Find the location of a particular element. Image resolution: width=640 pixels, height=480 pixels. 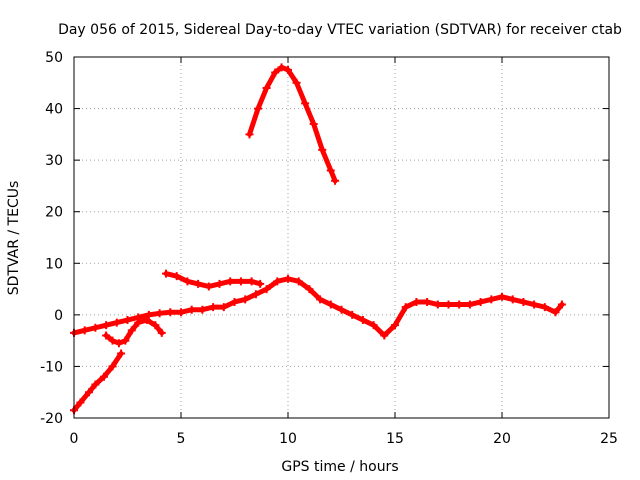

series-segment-dip is located at coordinates (134, 332).